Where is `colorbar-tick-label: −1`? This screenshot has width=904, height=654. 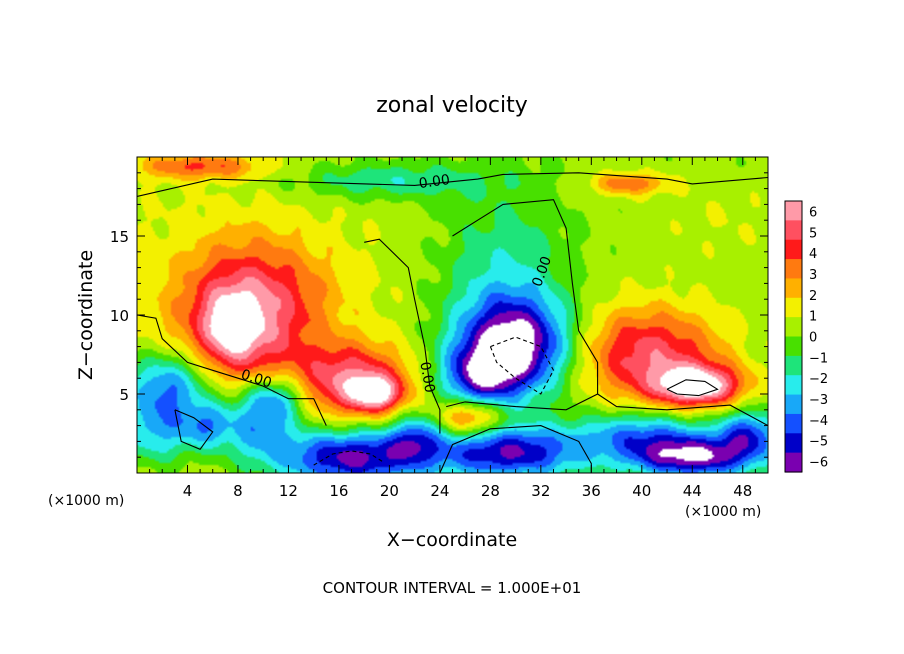
colorbar-tick-label: −1 is located at coordinates (818, 358).